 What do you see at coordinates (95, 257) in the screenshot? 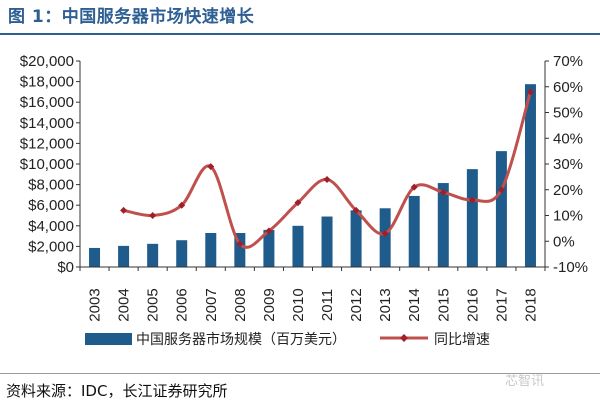
I see `bar-2003` at bounding box center [95, 257].